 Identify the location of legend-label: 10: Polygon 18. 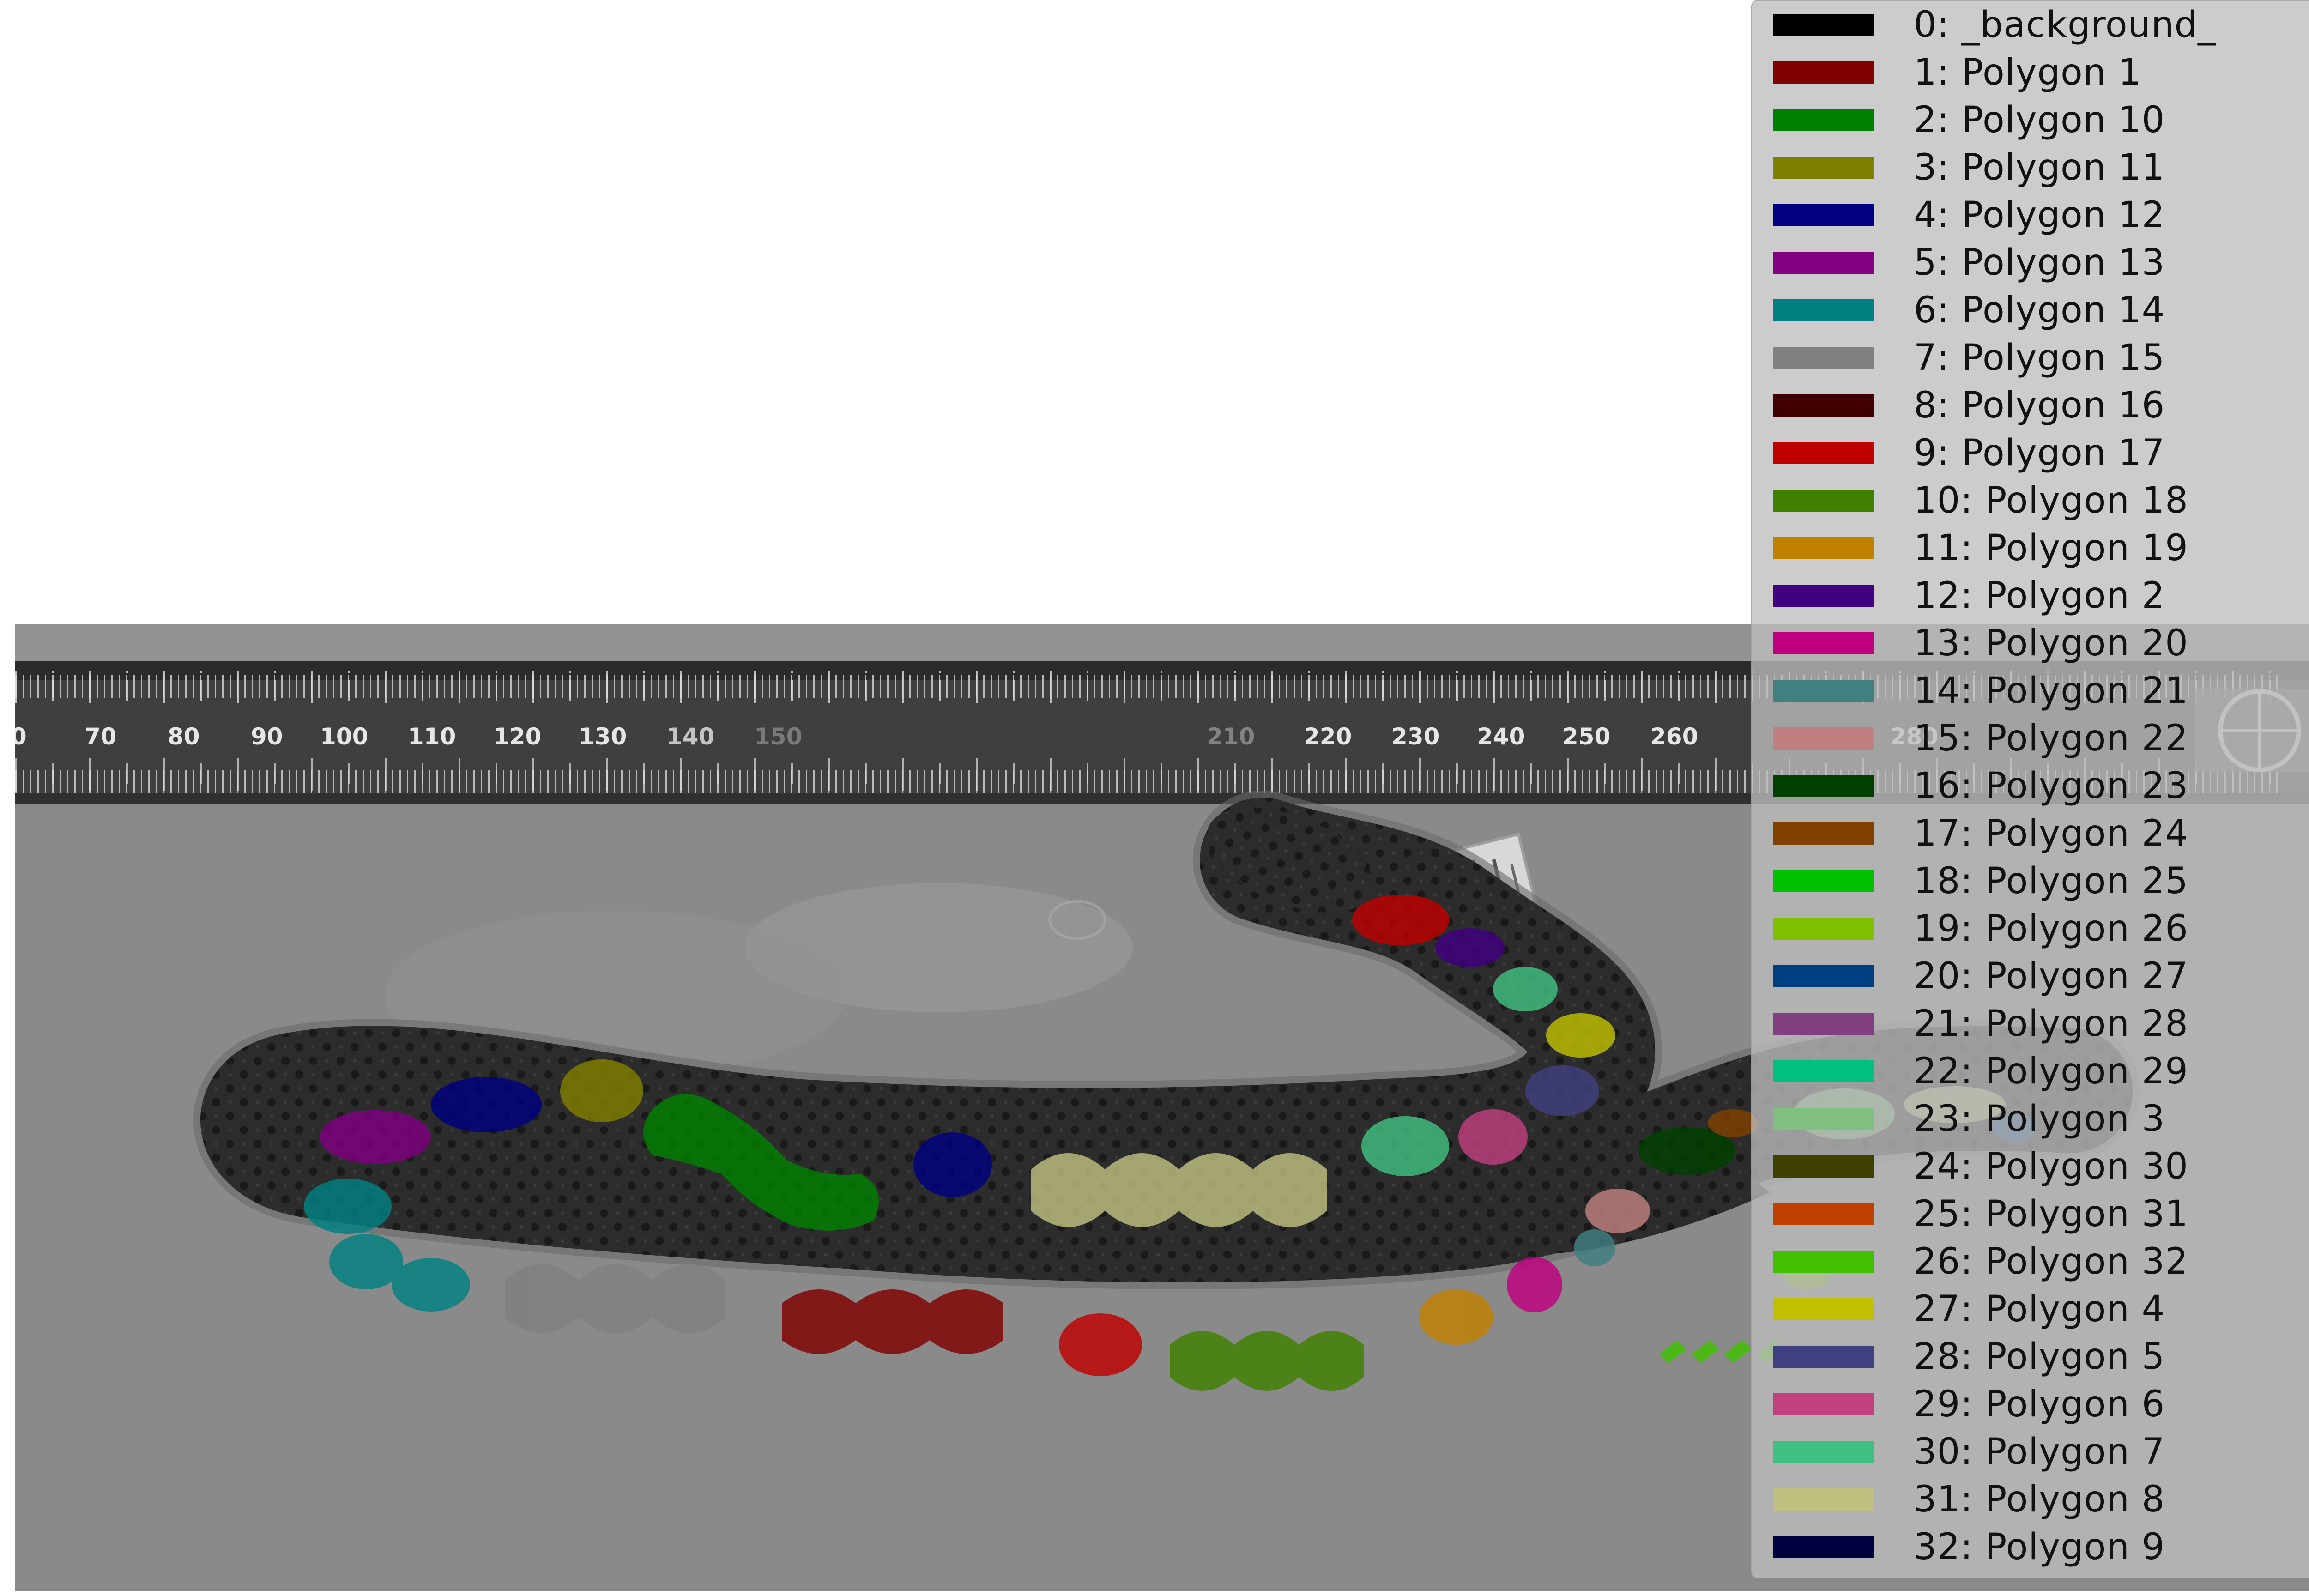
(2051, 500).